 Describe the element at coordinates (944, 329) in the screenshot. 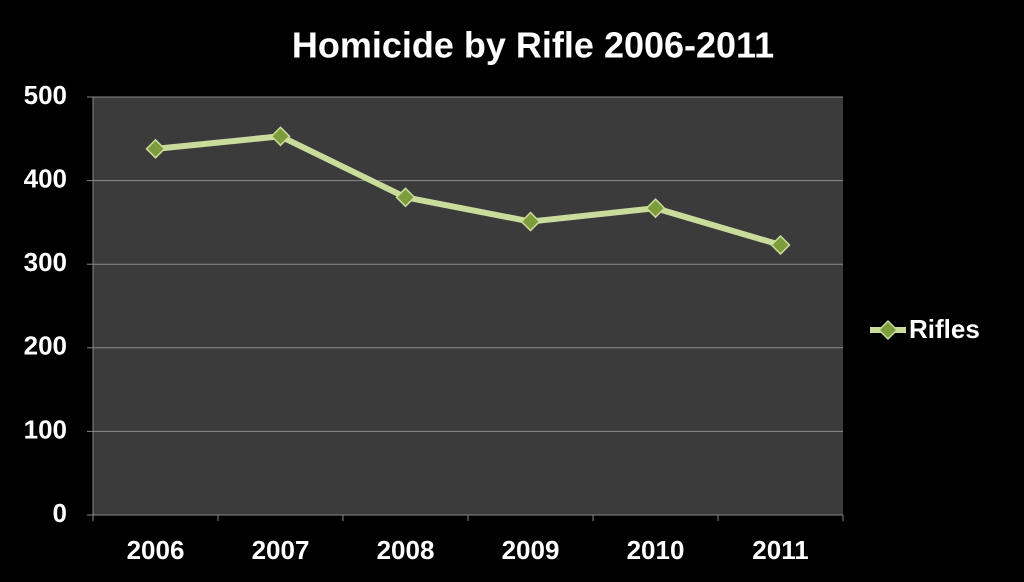

I see `legend-label: Rifles` at that location.